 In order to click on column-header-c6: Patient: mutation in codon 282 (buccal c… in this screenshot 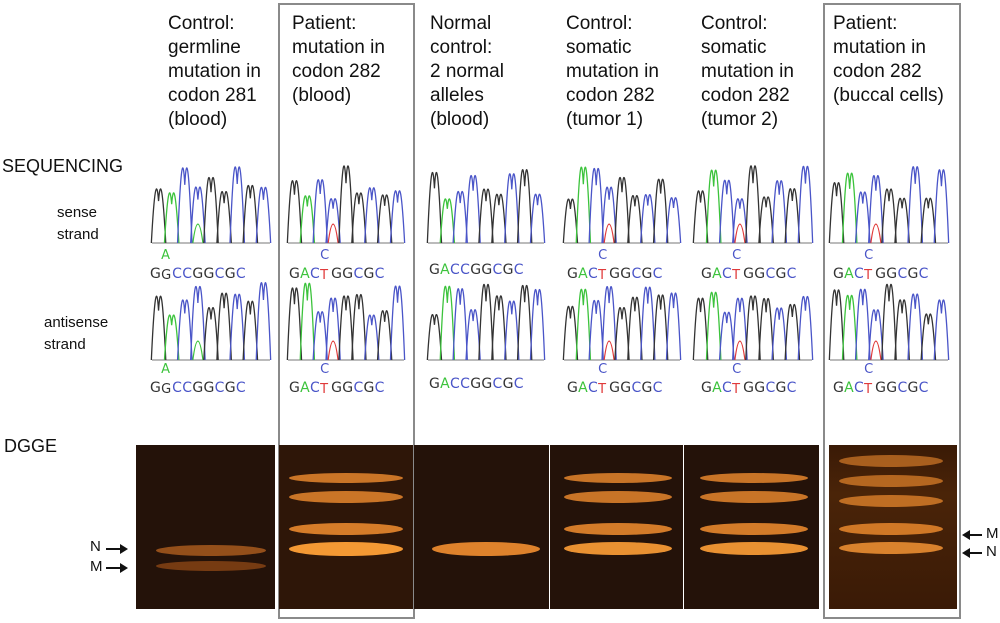, I will do `click(888, 59)`.